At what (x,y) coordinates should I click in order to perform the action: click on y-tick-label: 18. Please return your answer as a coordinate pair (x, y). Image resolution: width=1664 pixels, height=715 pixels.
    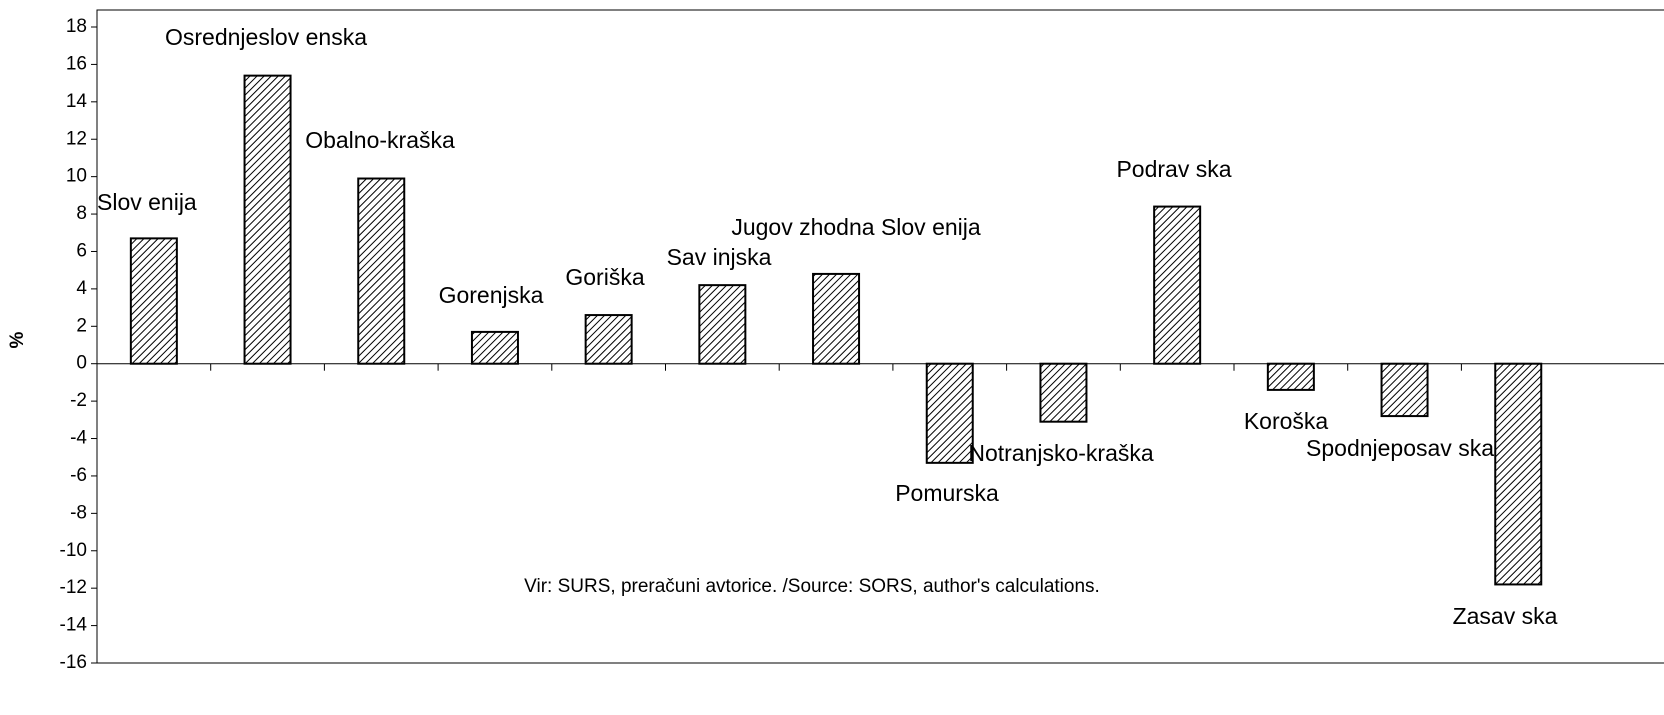
    Looking at the image, I should click on (76, 26).